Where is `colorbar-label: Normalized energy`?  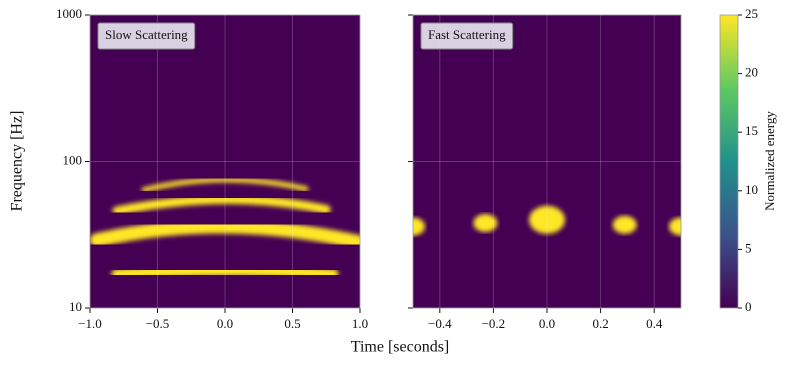
colorbar-label: Normalized energy is located at coordinates (769, 161).